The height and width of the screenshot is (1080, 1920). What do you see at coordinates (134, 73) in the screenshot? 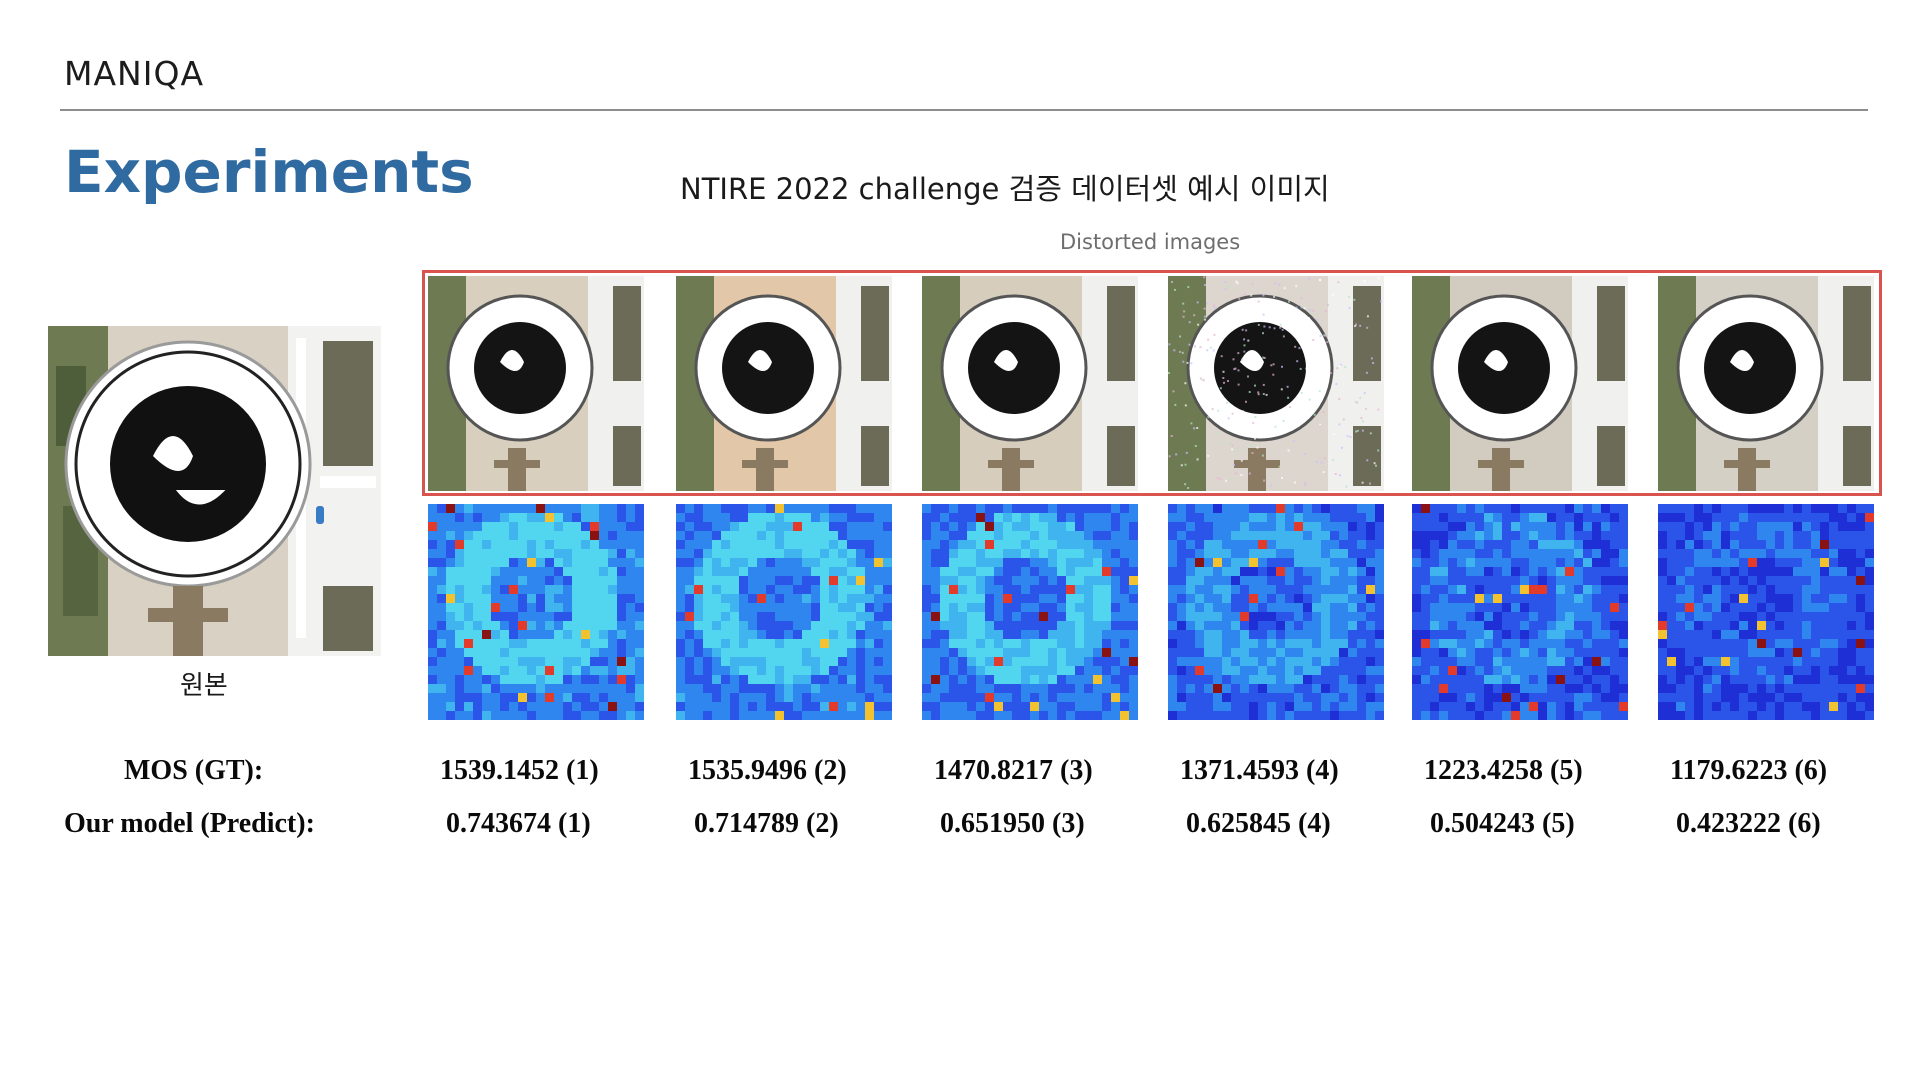
I see `brand-title: MANIQA` at bounding box center [134, 73].